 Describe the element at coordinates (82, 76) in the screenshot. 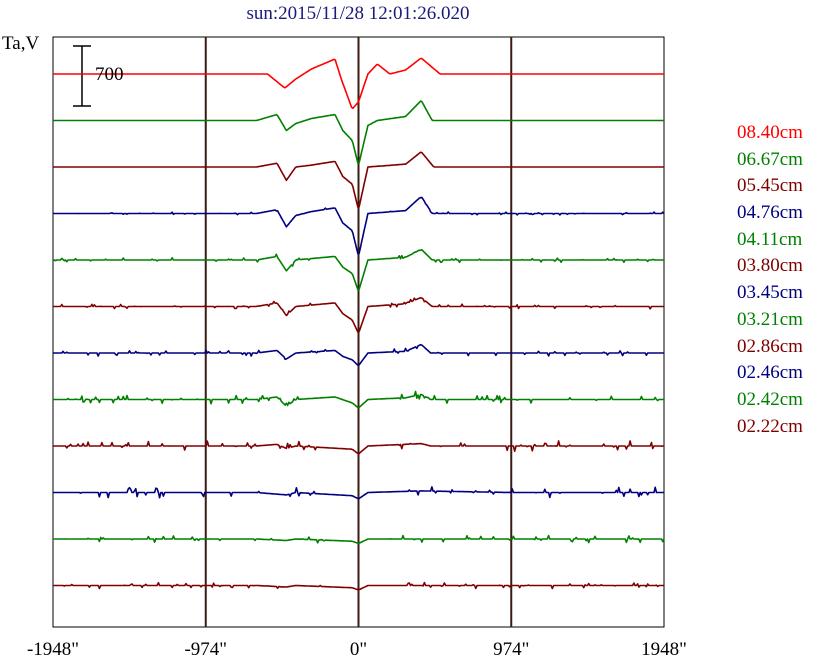

I see `scale-bar` at that location.